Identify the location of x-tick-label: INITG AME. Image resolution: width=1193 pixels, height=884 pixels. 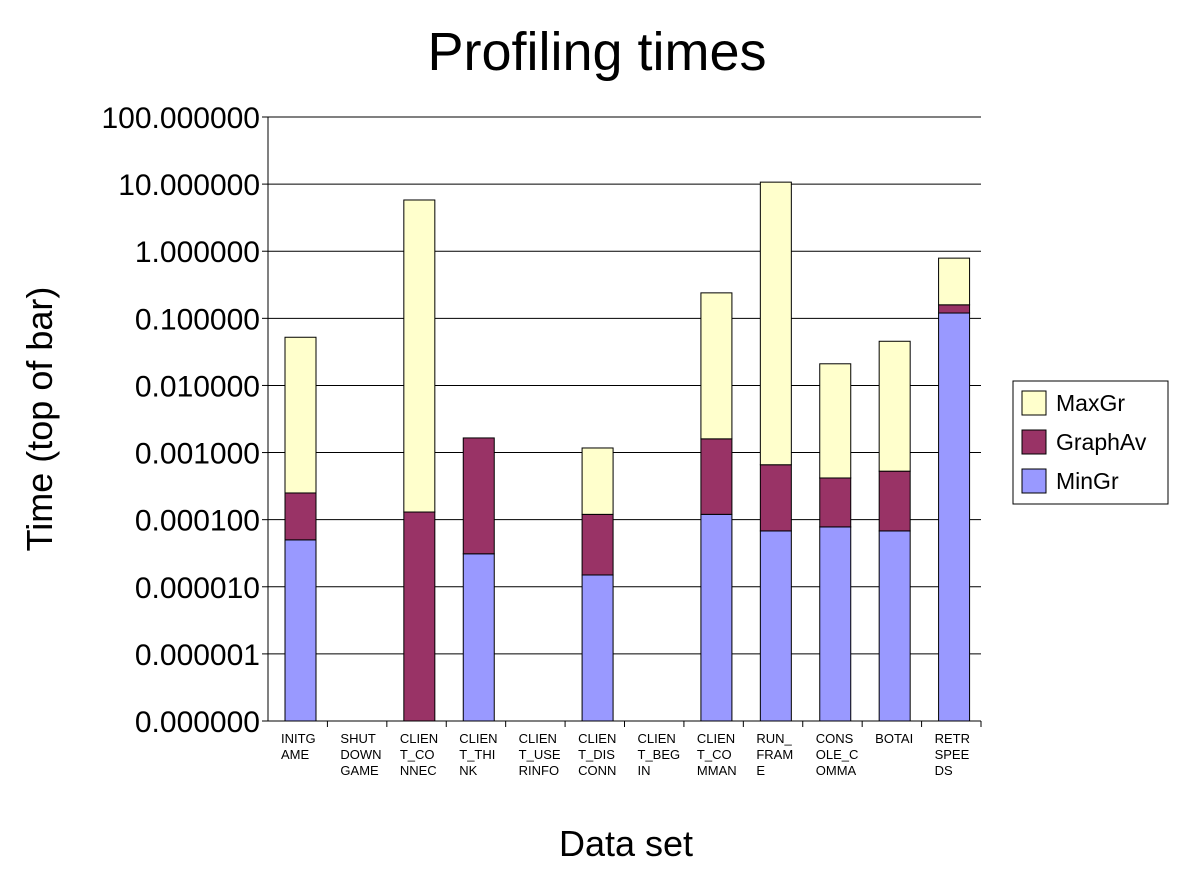
(298, 746).